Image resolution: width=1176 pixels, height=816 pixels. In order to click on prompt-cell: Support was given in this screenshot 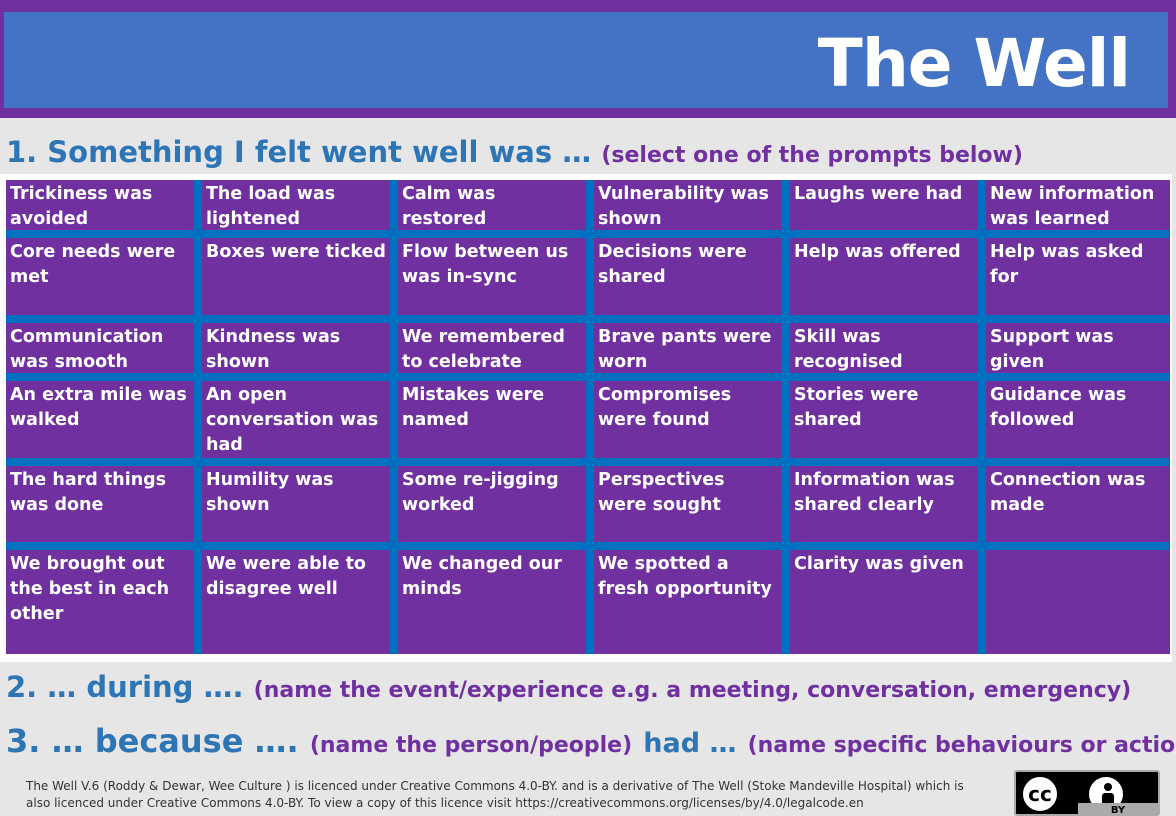, I will do `click(1078, 348)`.